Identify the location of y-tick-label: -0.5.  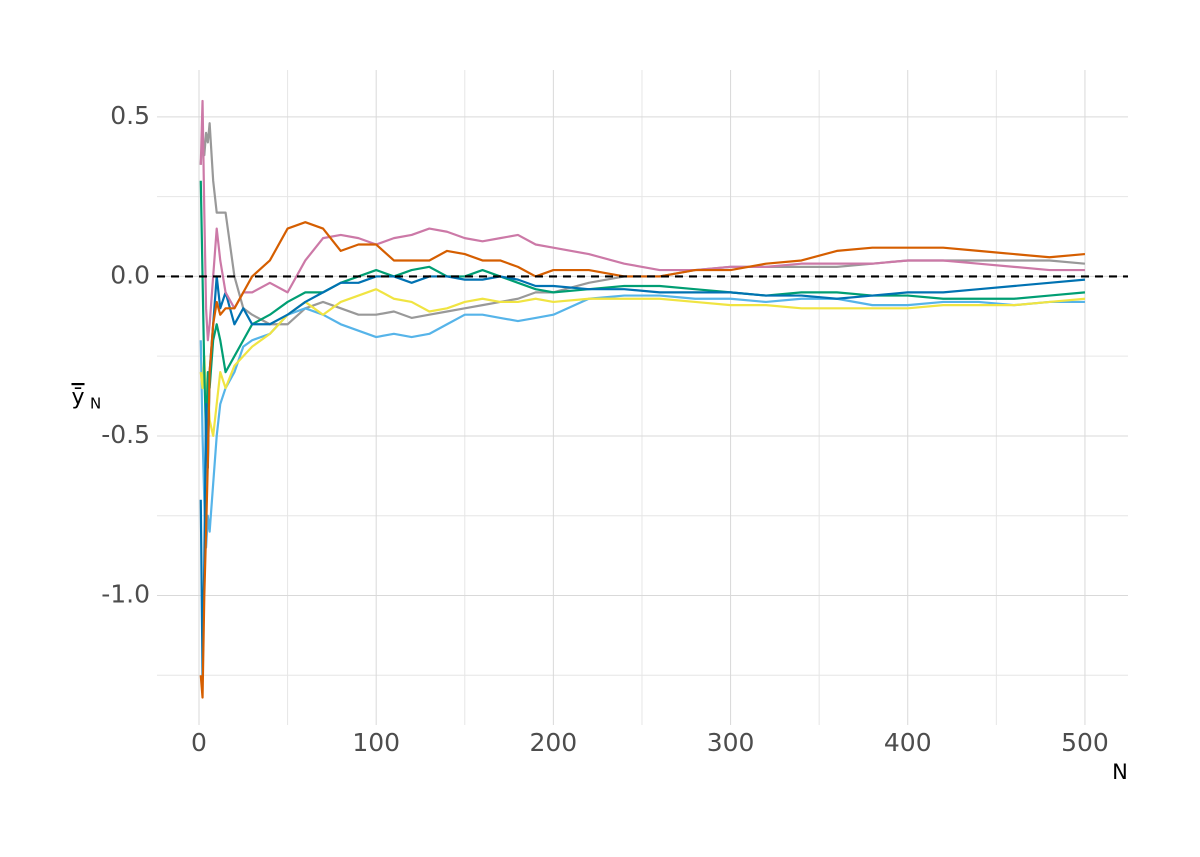
(125, 434).